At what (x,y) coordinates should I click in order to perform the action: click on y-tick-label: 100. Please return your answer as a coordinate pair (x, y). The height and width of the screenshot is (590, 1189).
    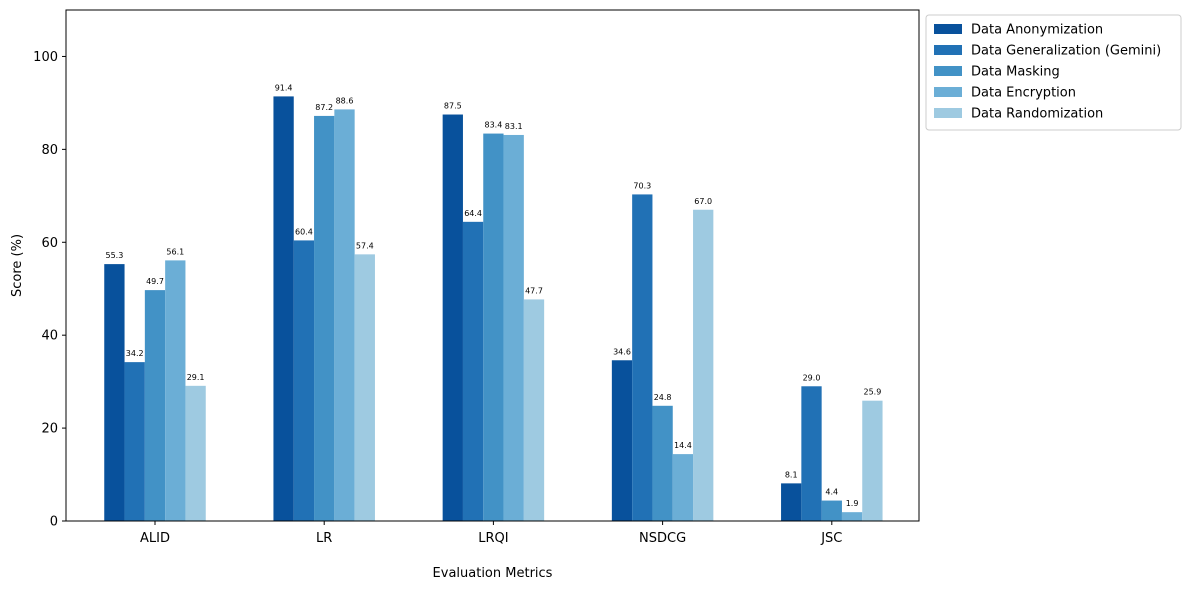
    Looking at the image, I should click on (45, 57).